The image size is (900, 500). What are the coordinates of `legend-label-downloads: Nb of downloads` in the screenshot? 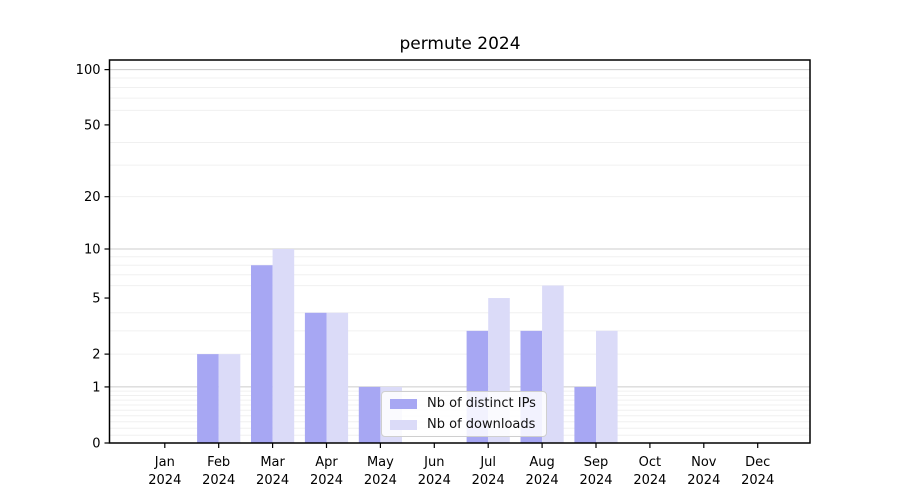 It's located at (481, 424).